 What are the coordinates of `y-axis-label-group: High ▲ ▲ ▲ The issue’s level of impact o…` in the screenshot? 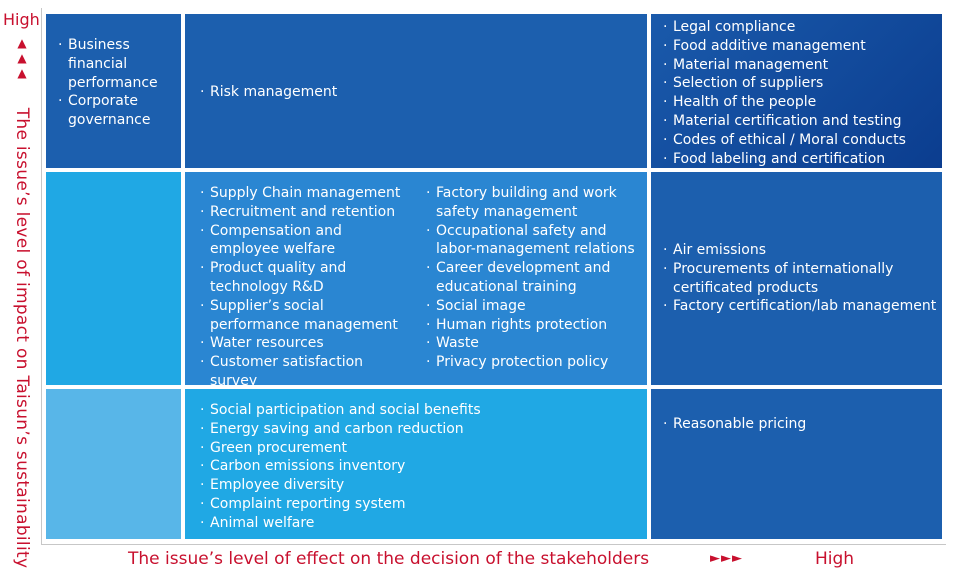 It's located at (20, 289).